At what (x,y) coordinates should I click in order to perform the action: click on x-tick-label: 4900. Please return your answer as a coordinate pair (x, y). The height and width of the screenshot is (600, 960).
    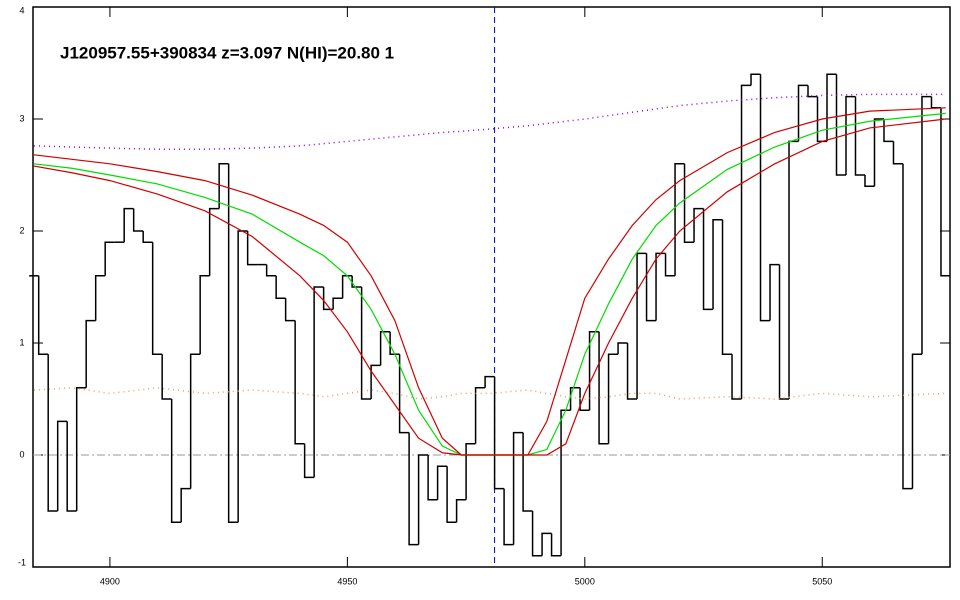
    Looking at the image, I should click on (110, 581).